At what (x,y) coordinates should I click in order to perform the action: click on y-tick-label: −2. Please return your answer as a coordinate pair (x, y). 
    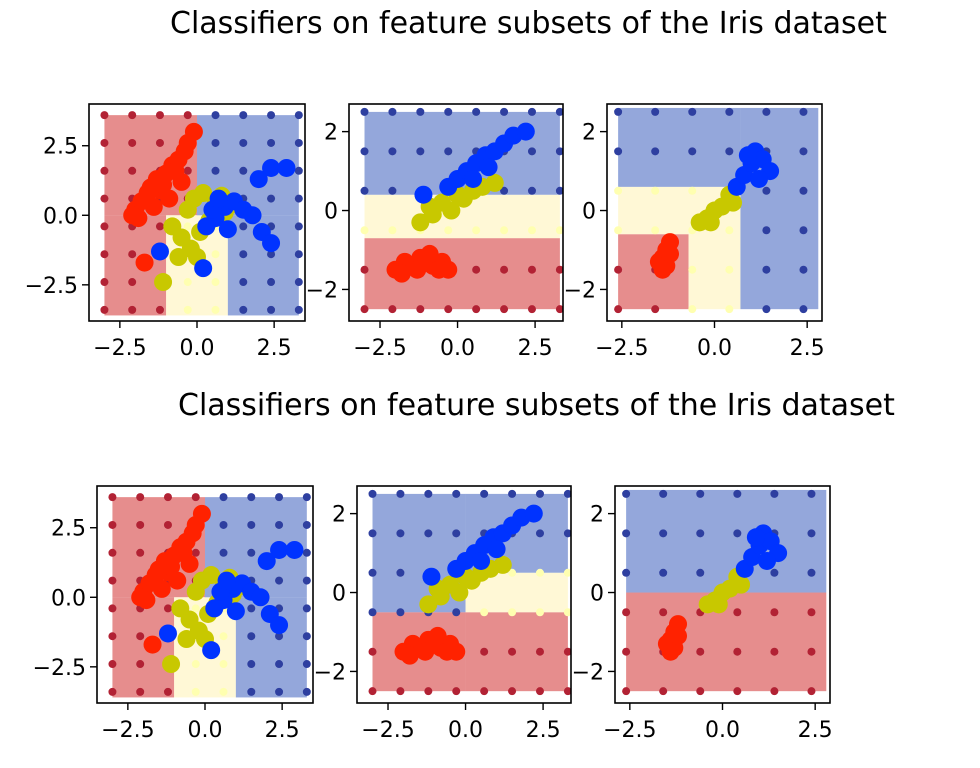
    Looking at the image, I should click on (588, 672).